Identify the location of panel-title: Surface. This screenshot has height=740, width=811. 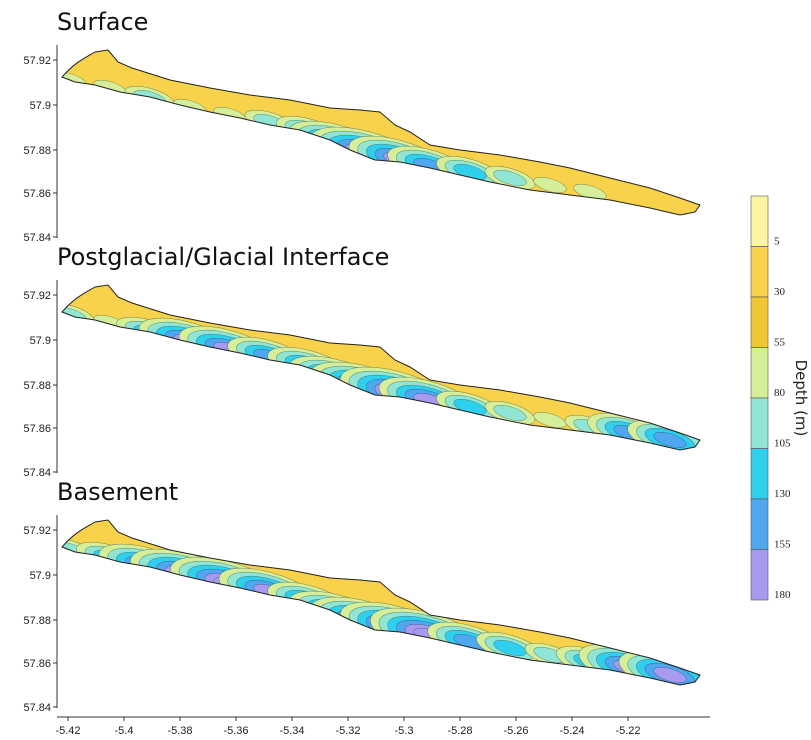
(102, 22).